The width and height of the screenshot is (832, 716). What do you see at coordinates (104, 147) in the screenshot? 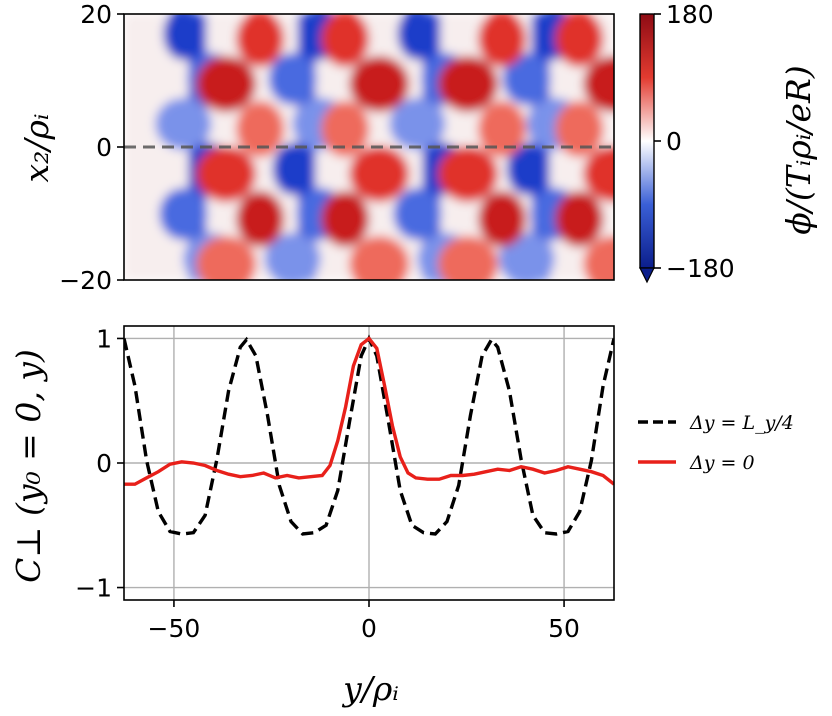
I see `heatmap-y-tick-label: 0` at bounding box center [104, 147].